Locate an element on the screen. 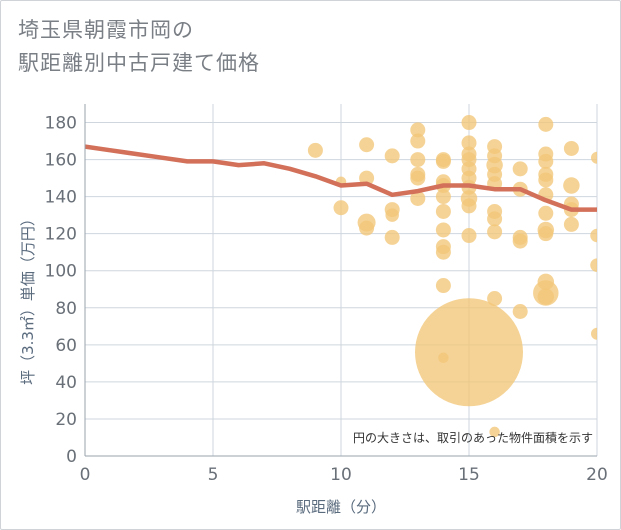 Image resolution: width=621 pixels, height=530 pixels. x-tick-label: 10 is located at coordinates (341, 475).